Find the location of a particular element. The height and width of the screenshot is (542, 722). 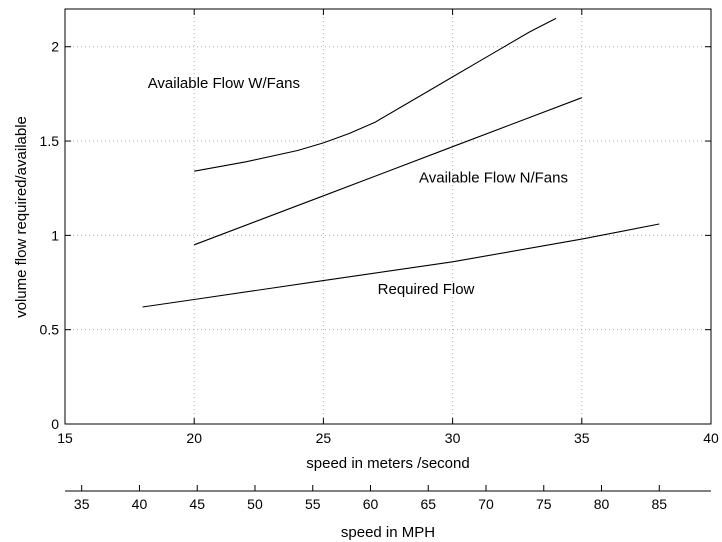

mph-axis-ticks: 35 40 45 50 55 60 65 70 75 80 85 is located at coordinates (370, 498).